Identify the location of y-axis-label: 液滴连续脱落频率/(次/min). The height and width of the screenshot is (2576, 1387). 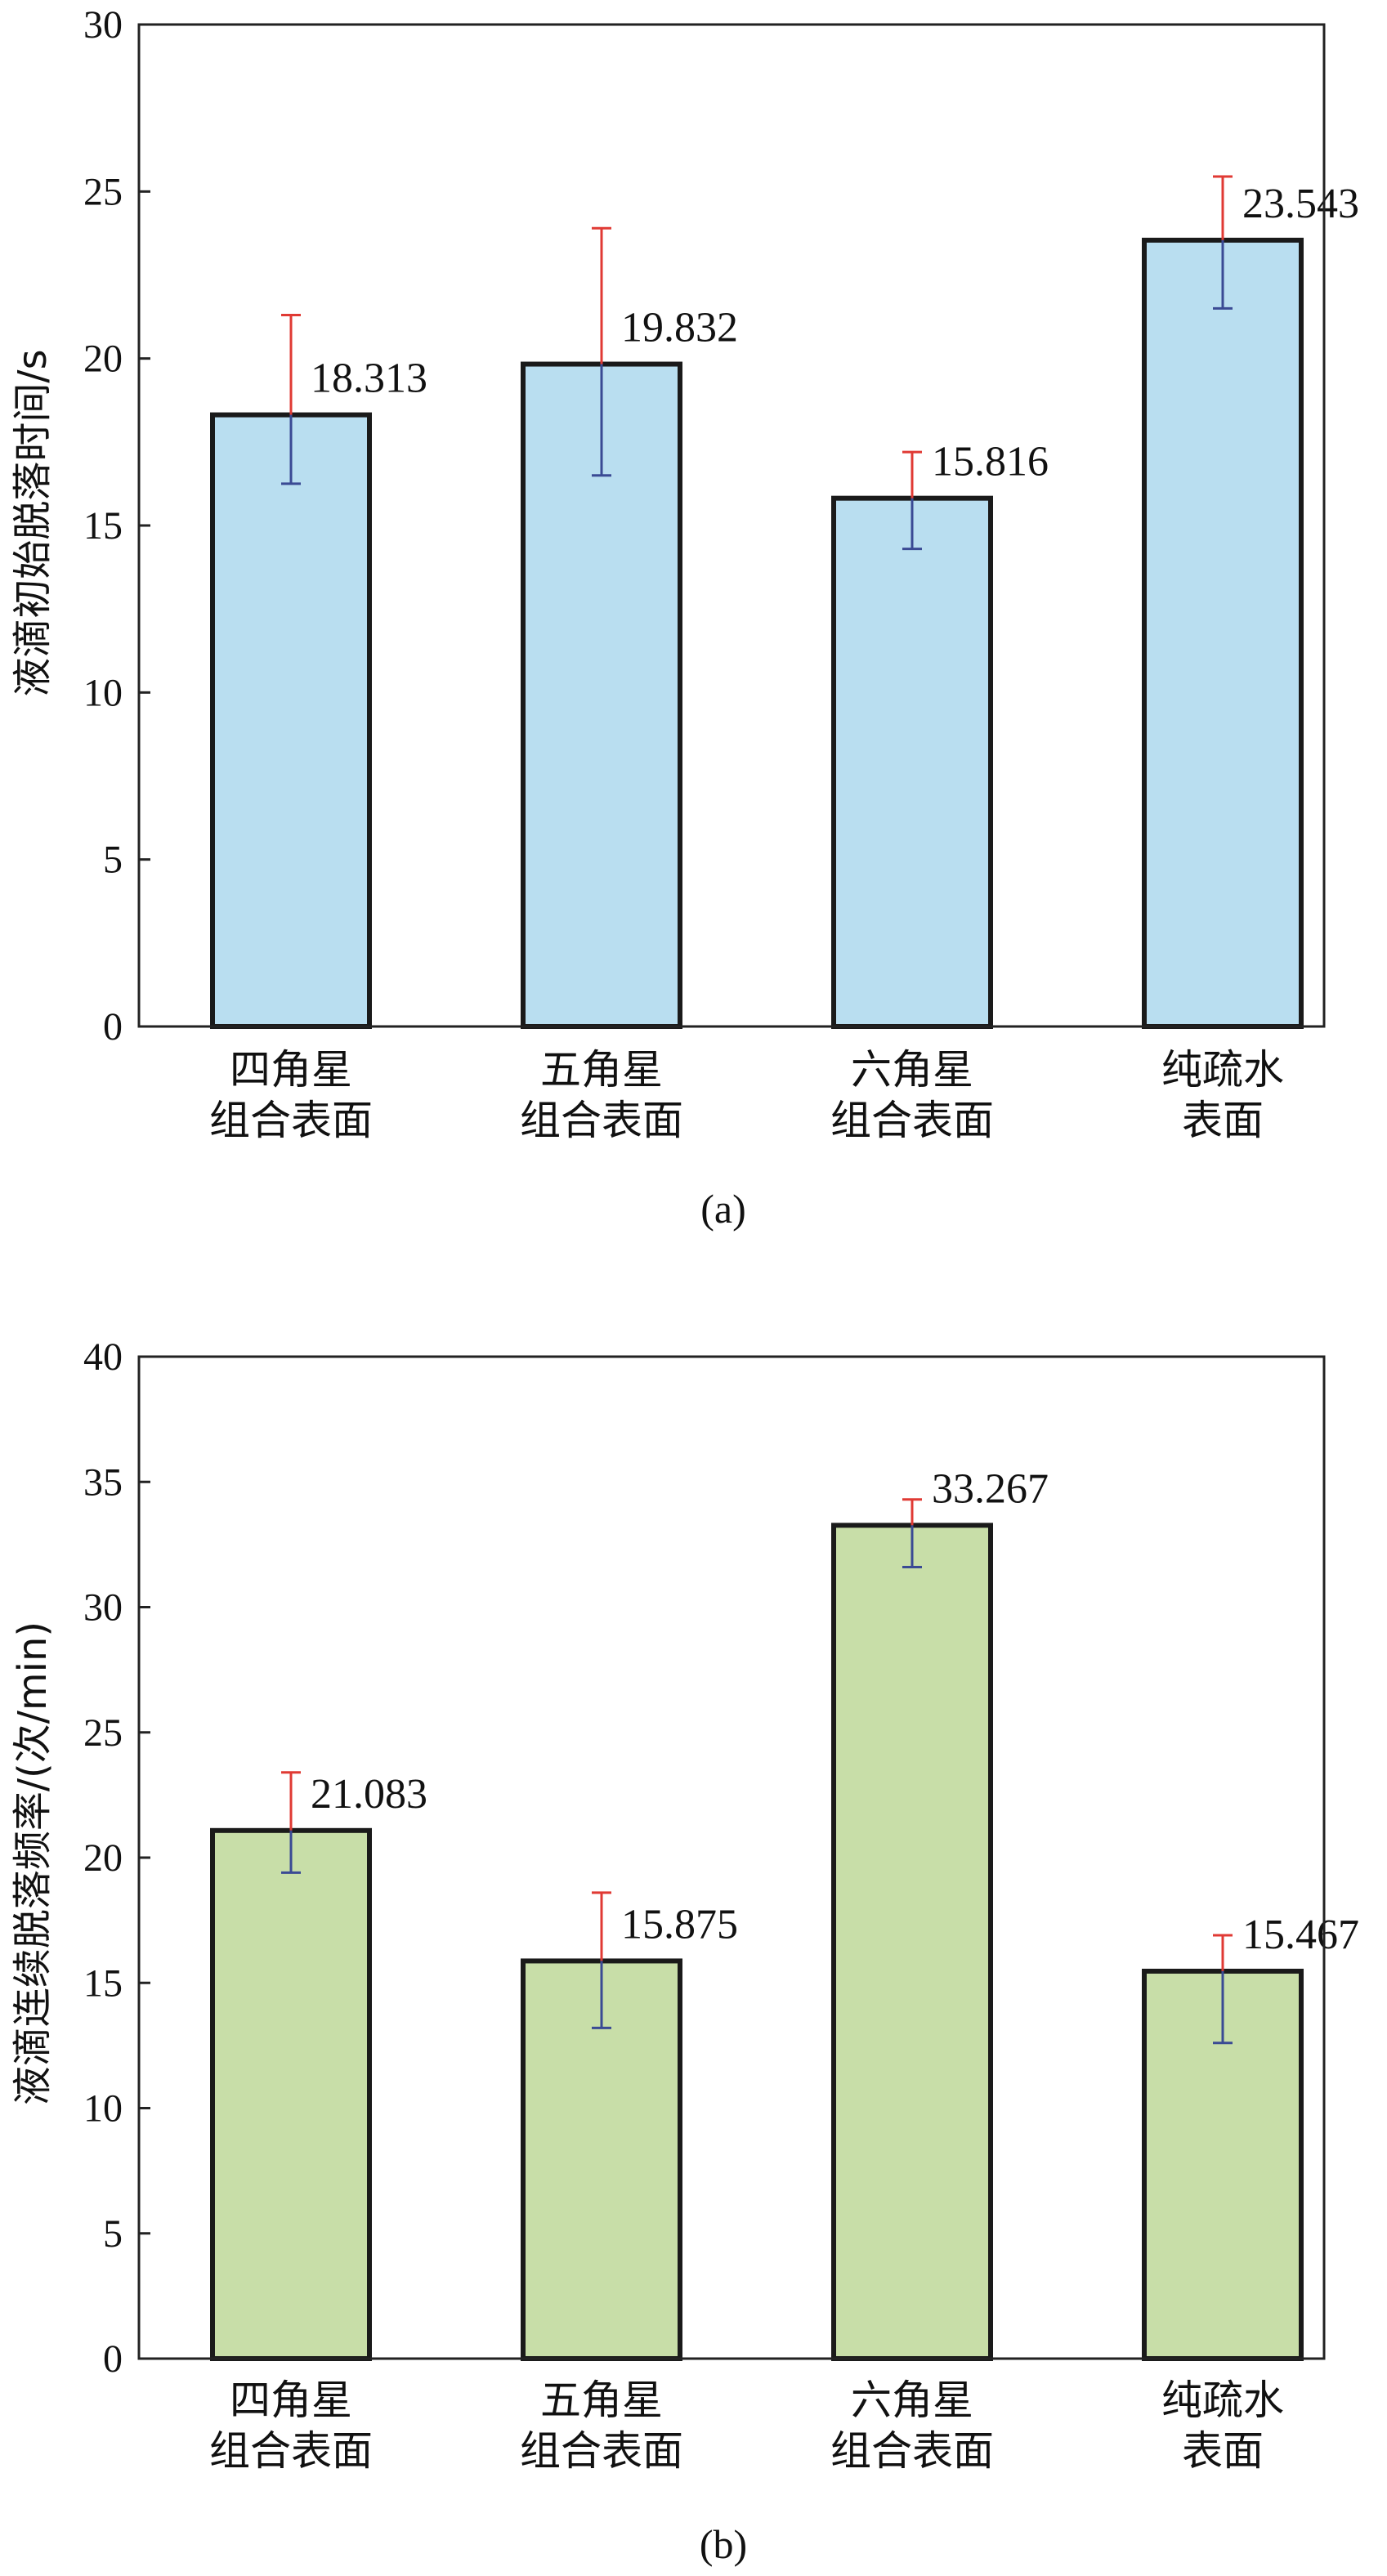
(33, 1863).